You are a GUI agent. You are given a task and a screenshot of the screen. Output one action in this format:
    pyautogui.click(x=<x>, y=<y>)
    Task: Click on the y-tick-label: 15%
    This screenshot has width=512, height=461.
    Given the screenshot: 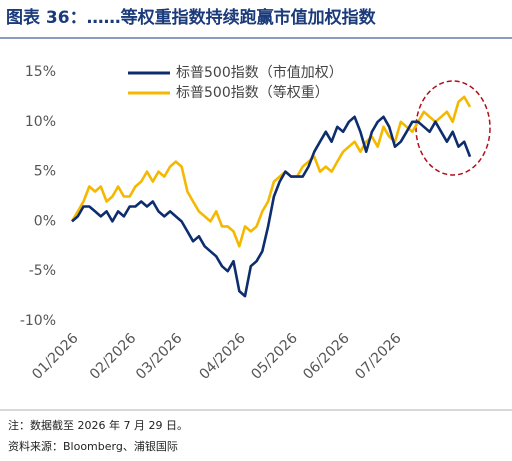 What is the action you would take?
    pyautogui.click(x=40, y=72)
    